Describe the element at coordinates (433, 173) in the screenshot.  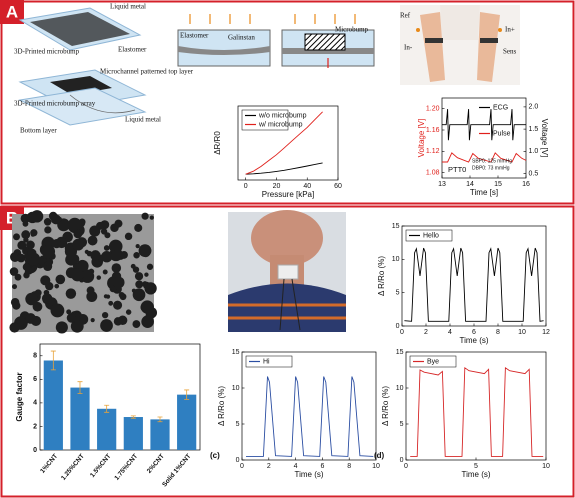
I see `y-tick-label: 1.08` at that location.